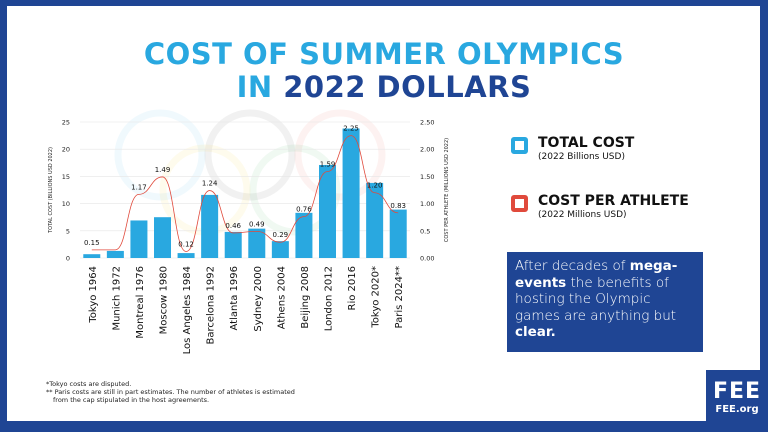 The height and width of the screenshot is (432, 768). Describe the element at coordinates (407, 87) in the screenshot. I see `title-highlight: 2022 DOLLARS` at that location.